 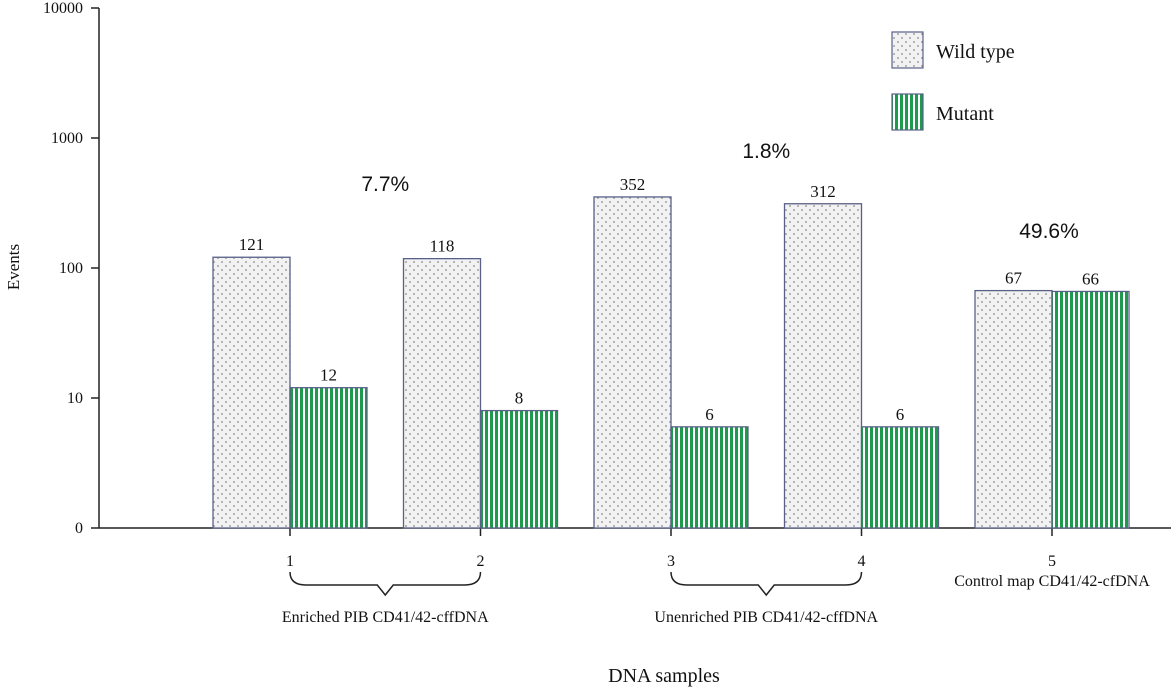 I want to click on y-tick-label: 0, so click(x=79, y=528).